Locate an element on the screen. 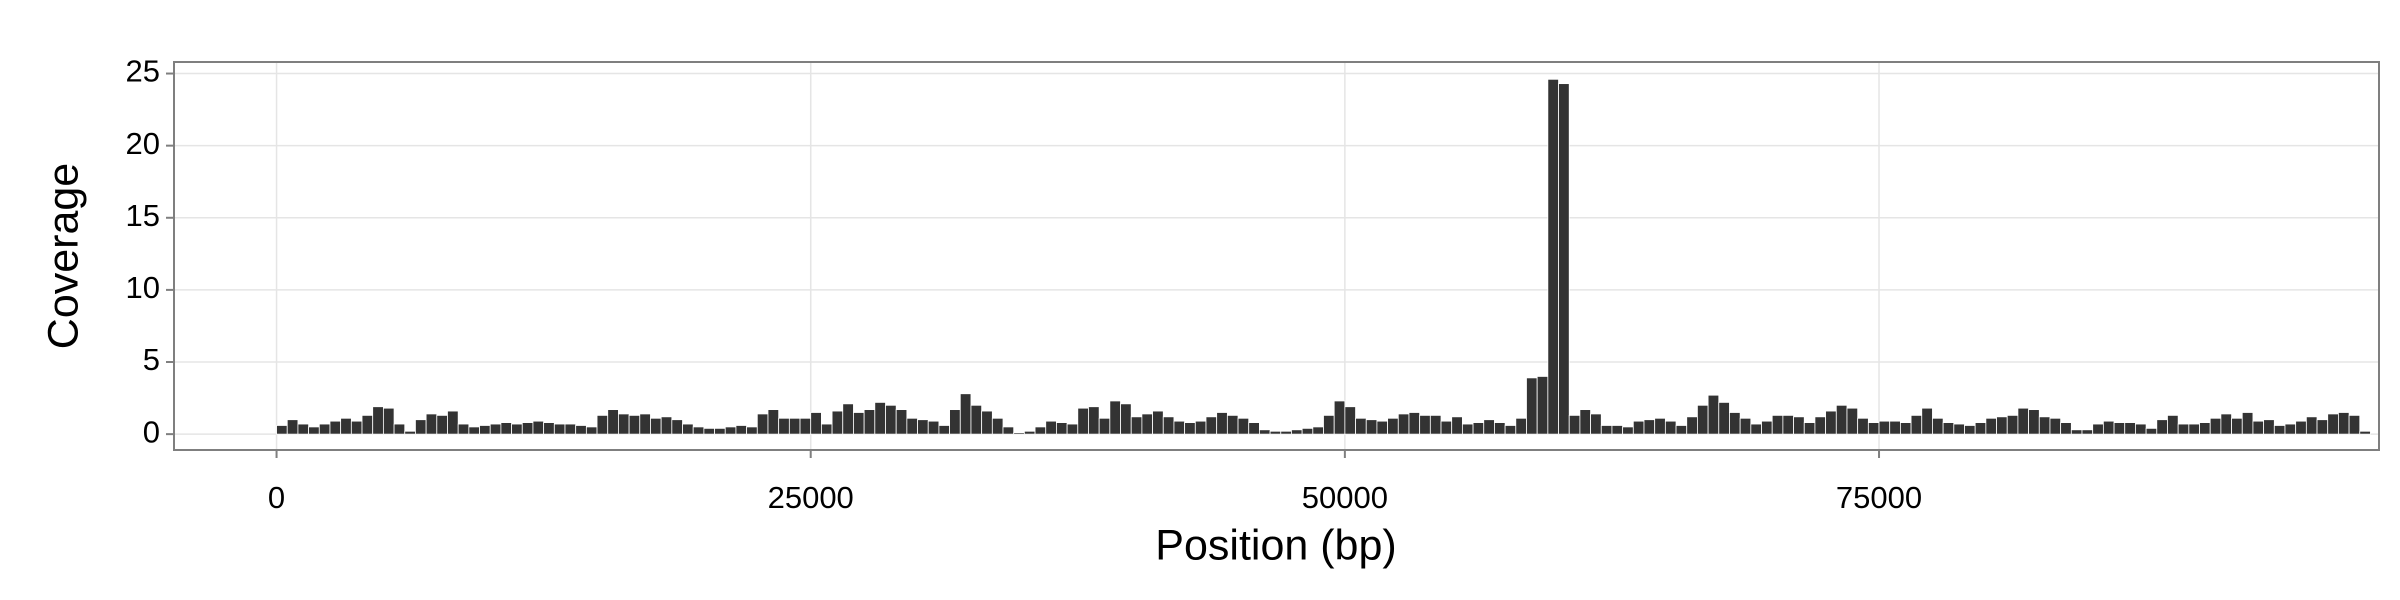 The width and height of the screenshot is (2400, 600). x-tick-label: 0 is located at coordinates (276, 497).